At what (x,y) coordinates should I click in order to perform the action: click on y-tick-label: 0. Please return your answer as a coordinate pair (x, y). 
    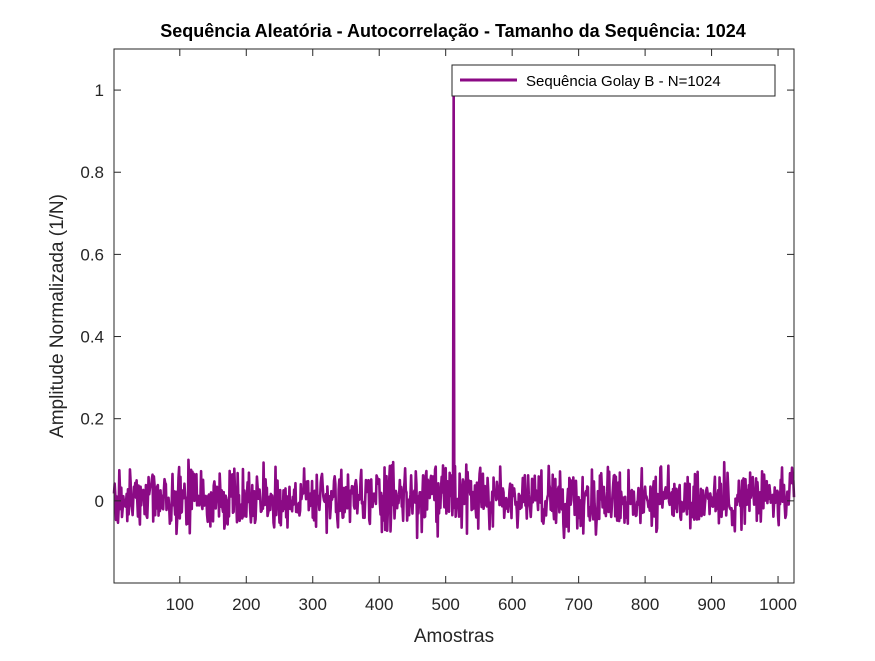
    Looking at the image, I should click on (99, 501).